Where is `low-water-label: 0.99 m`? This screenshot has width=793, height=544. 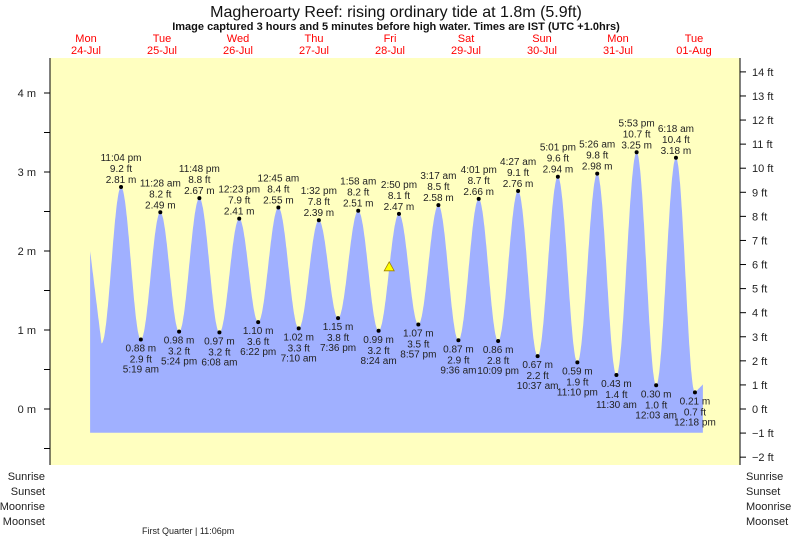
low-water-label: 0.99 m is located at coordinates (378, 340).